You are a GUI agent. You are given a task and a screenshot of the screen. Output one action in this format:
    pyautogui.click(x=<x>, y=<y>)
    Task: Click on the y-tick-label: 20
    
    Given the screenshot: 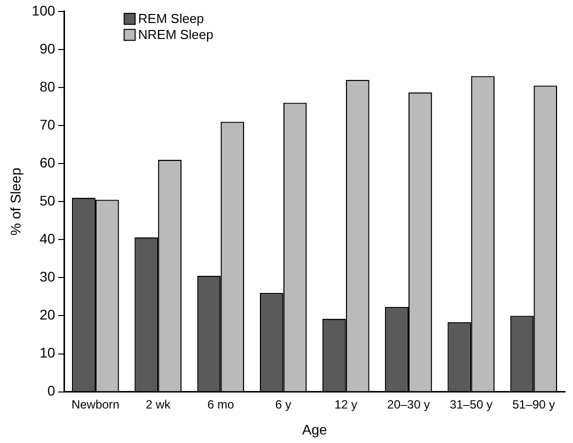 What is the action you would take?
    pyautogui.click(x=48, y=314)
    